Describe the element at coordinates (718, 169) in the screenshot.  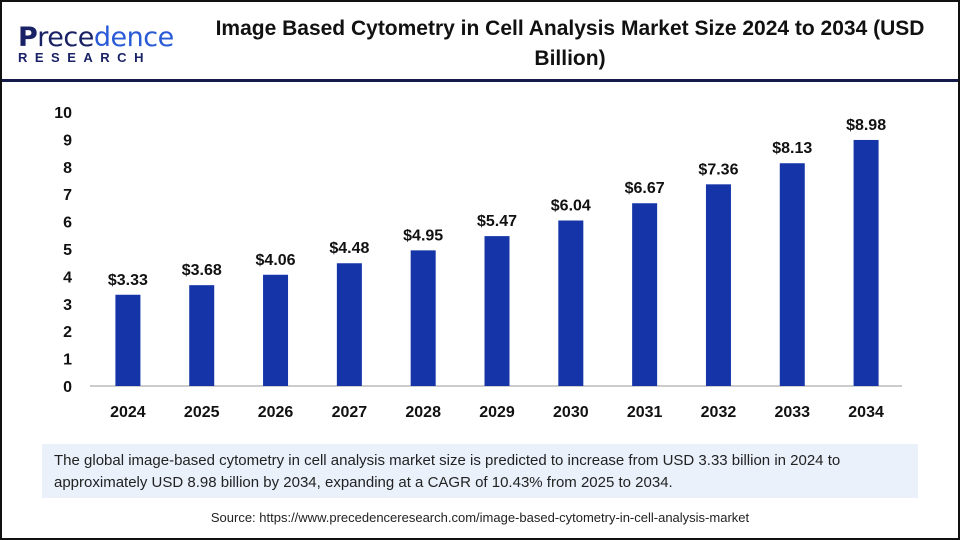
I see `data-label: $7.36` at that location.